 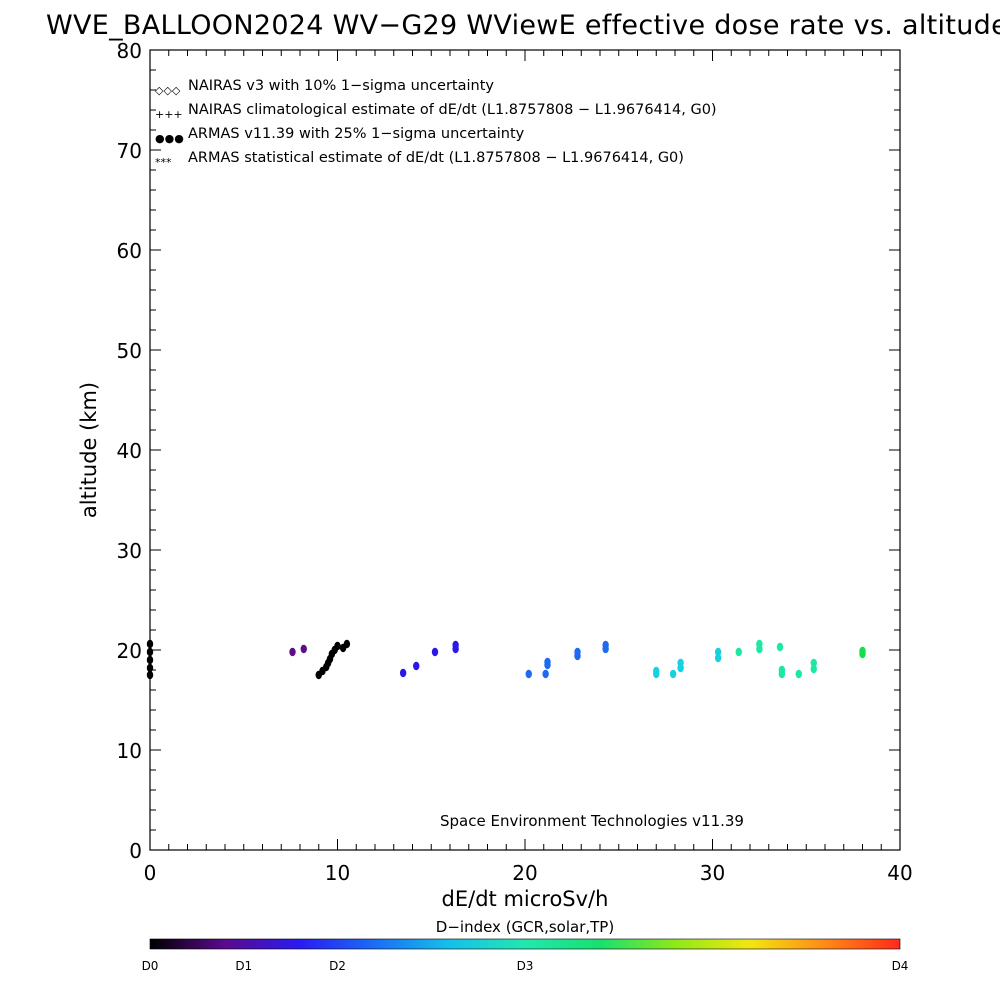 What do you see at coordinates (524, 873) in the screenshot?
I see `x-tick-label: 20` at bounding box center [524, 873].